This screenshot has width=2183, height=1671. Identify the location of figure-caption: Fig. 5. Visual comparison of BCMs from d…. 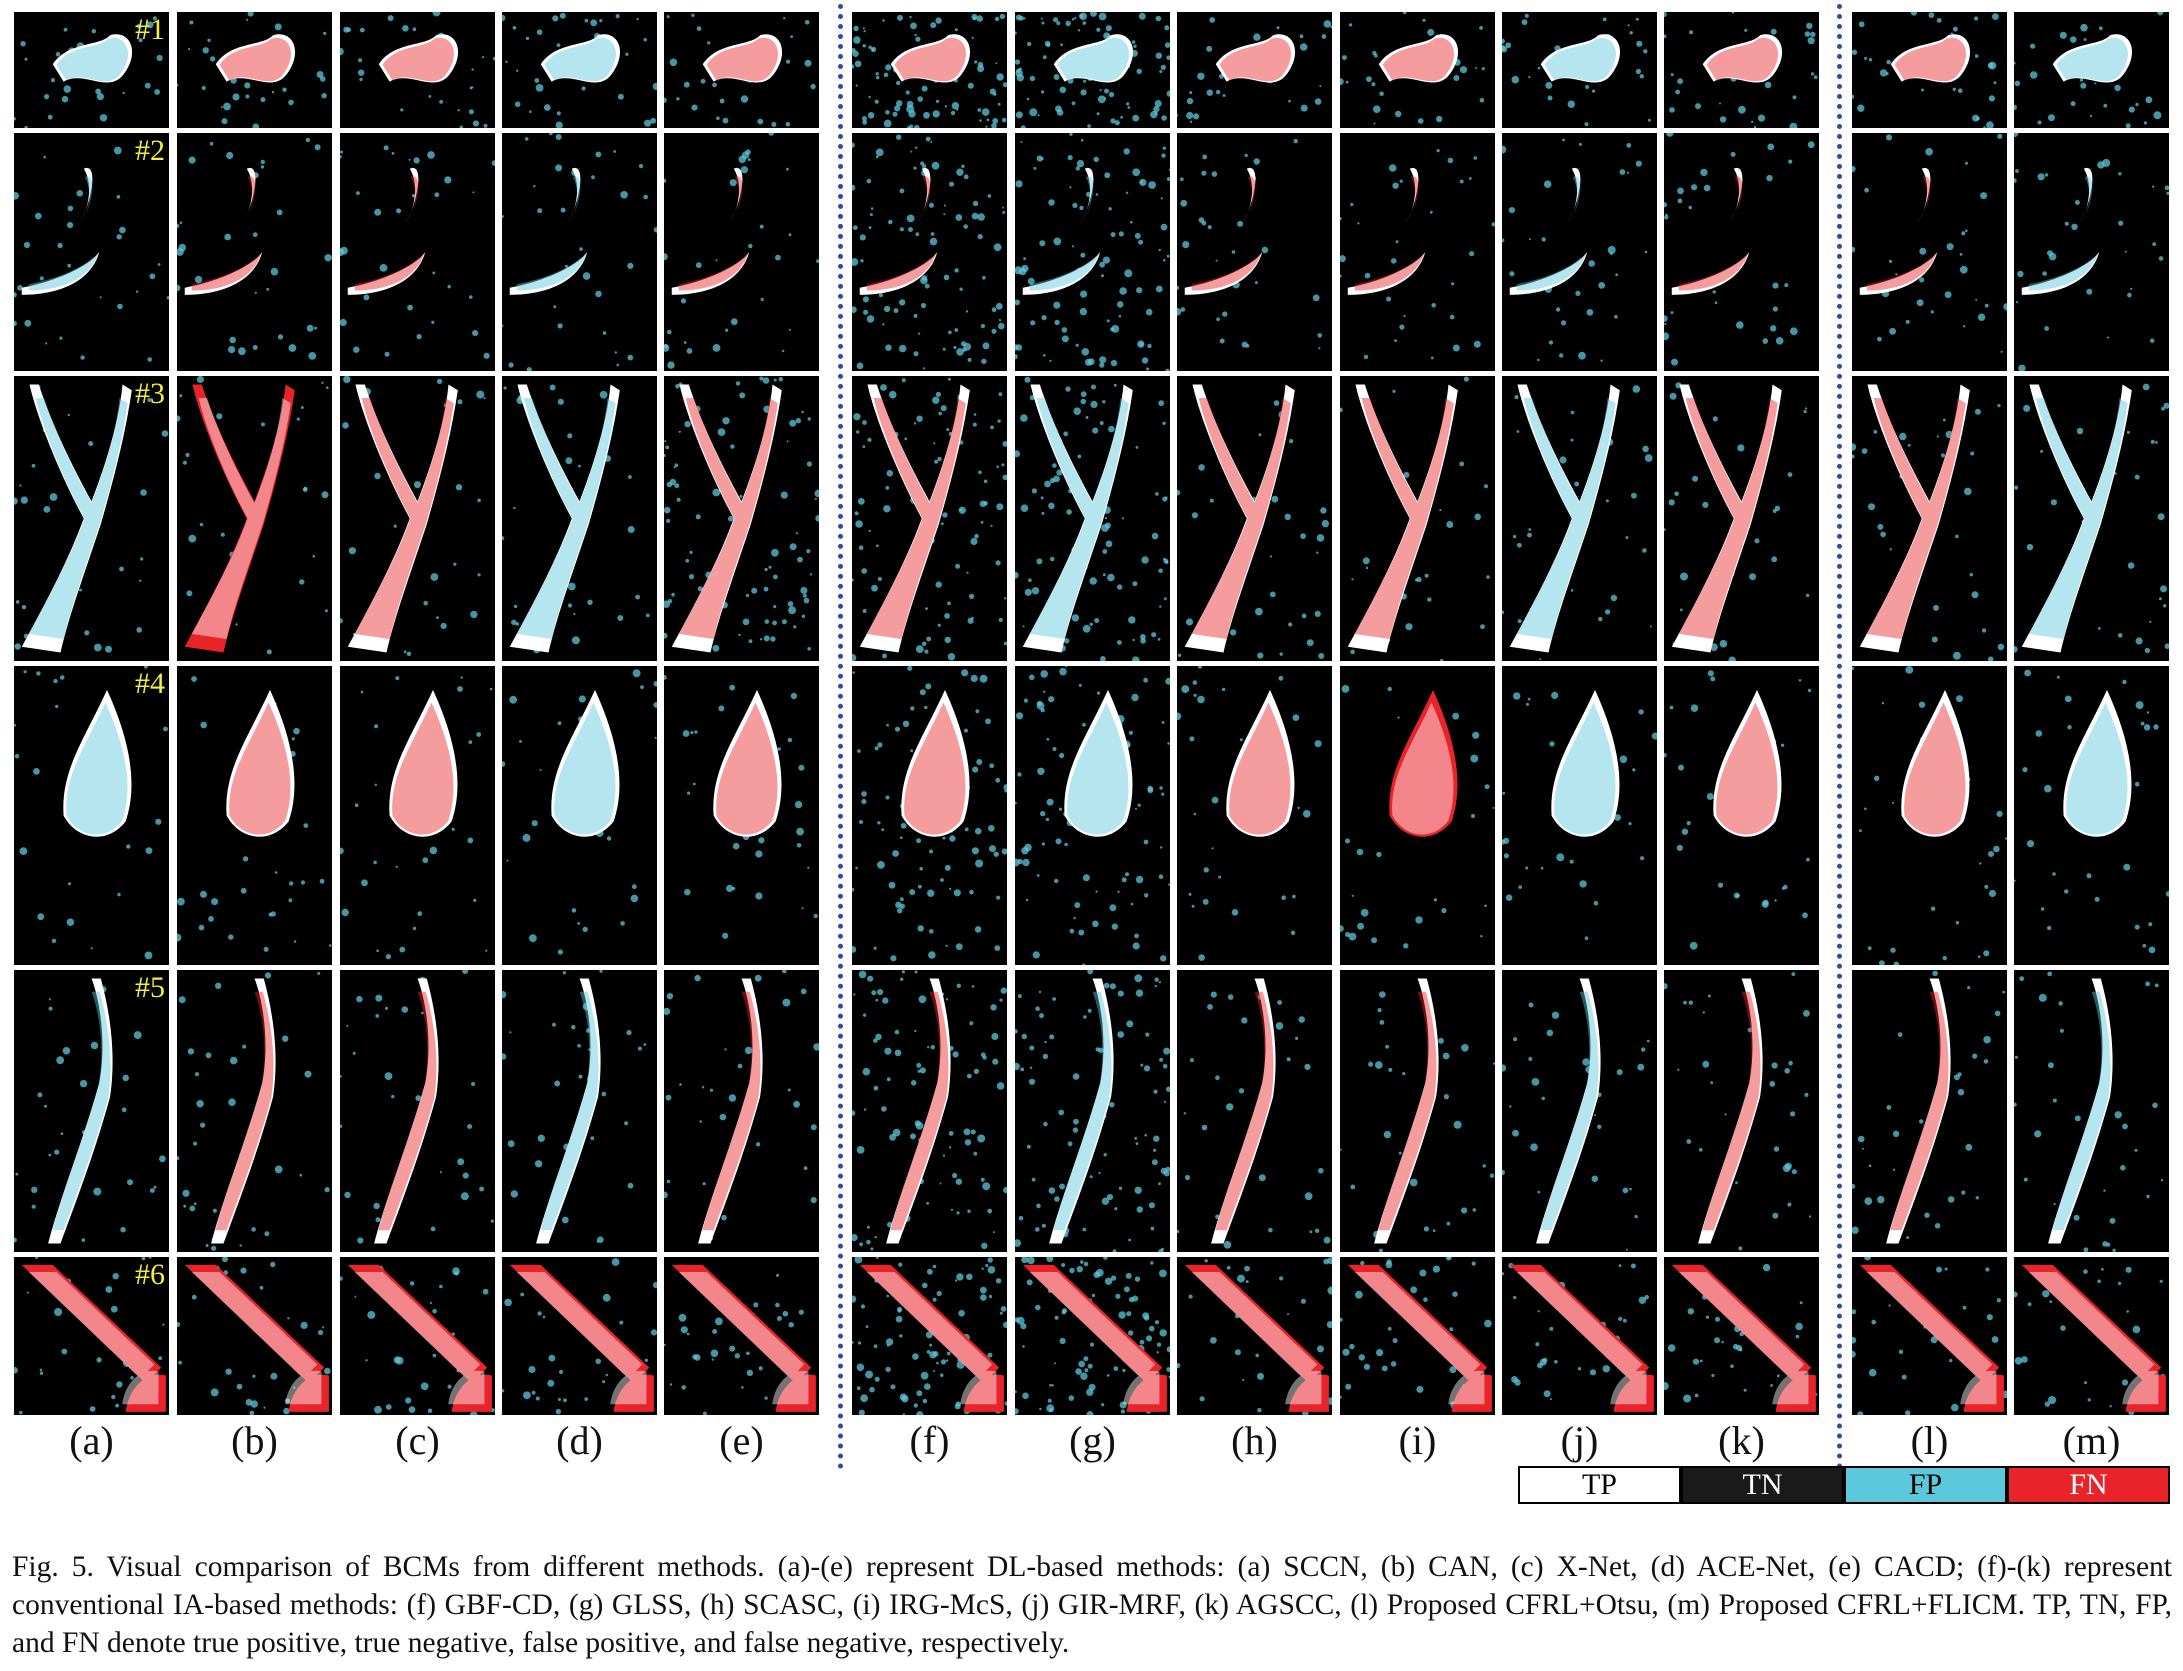
(1092, 1605).